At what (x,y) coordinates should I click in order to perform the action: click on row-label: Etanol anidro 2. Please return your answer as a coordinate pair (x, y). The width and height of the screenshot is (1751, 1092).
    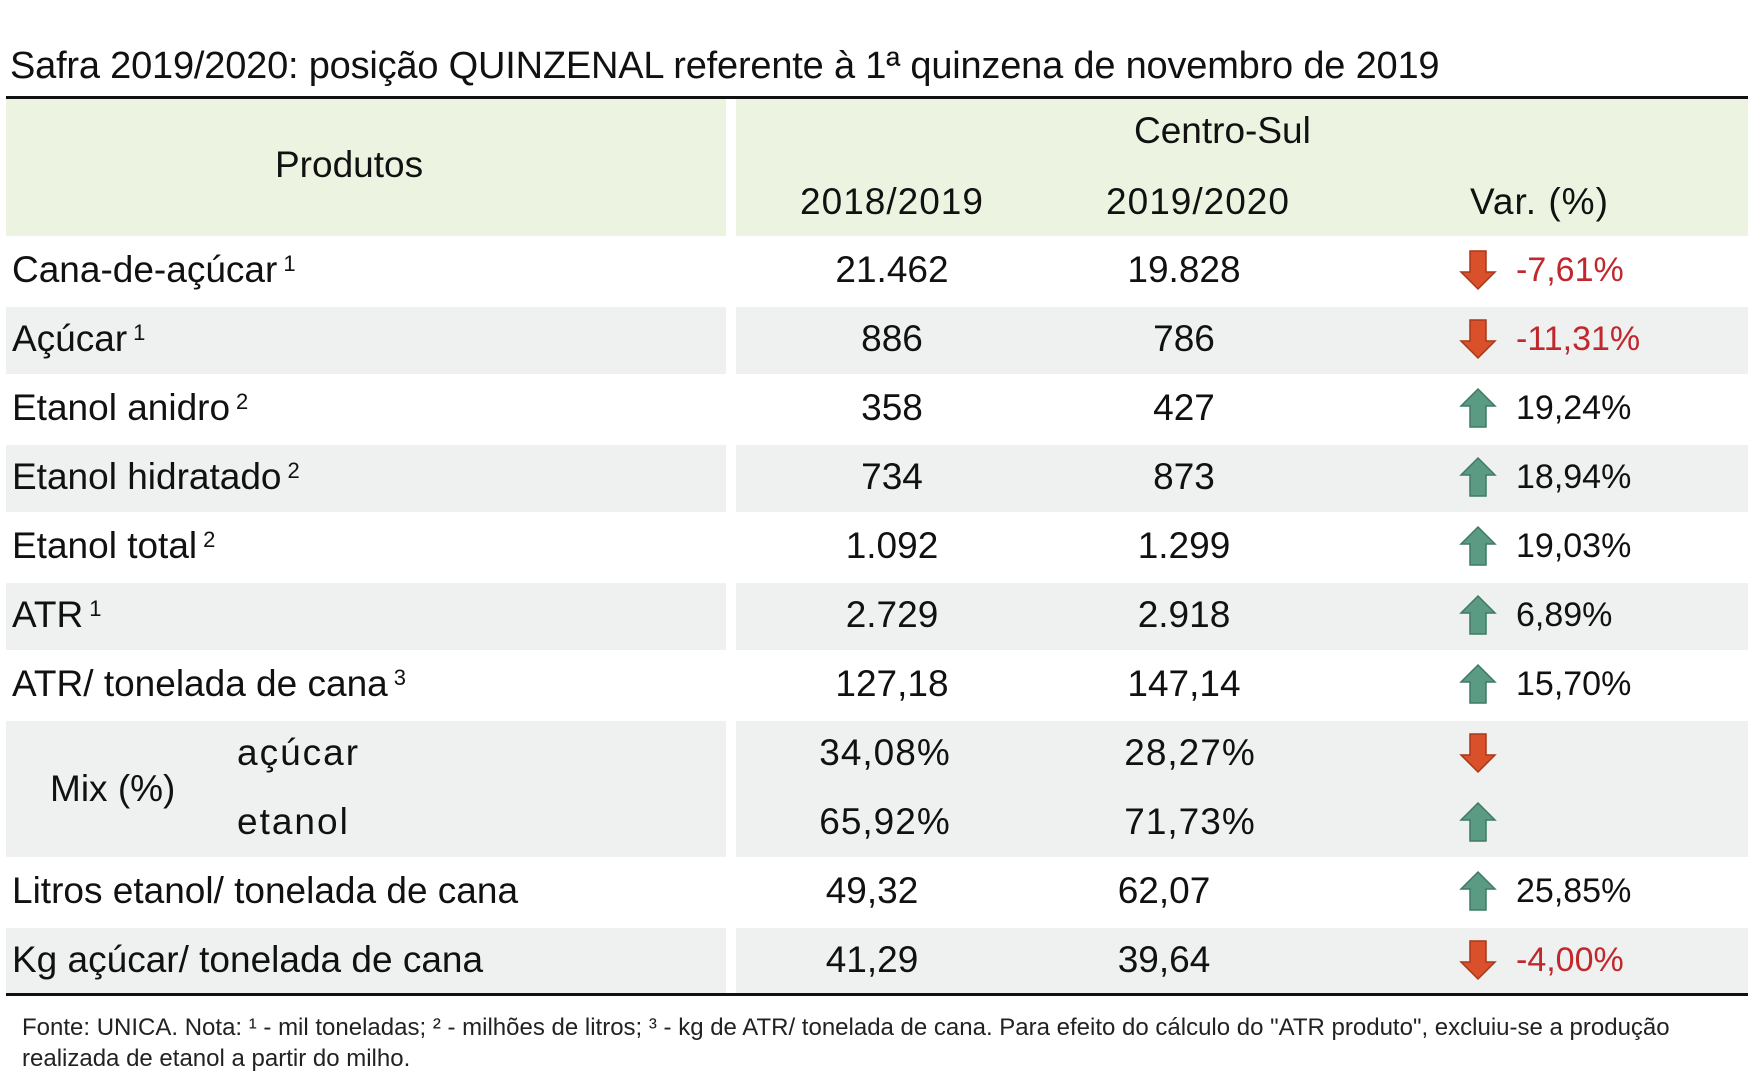
    Looking at the image, I should click on (130, 408).